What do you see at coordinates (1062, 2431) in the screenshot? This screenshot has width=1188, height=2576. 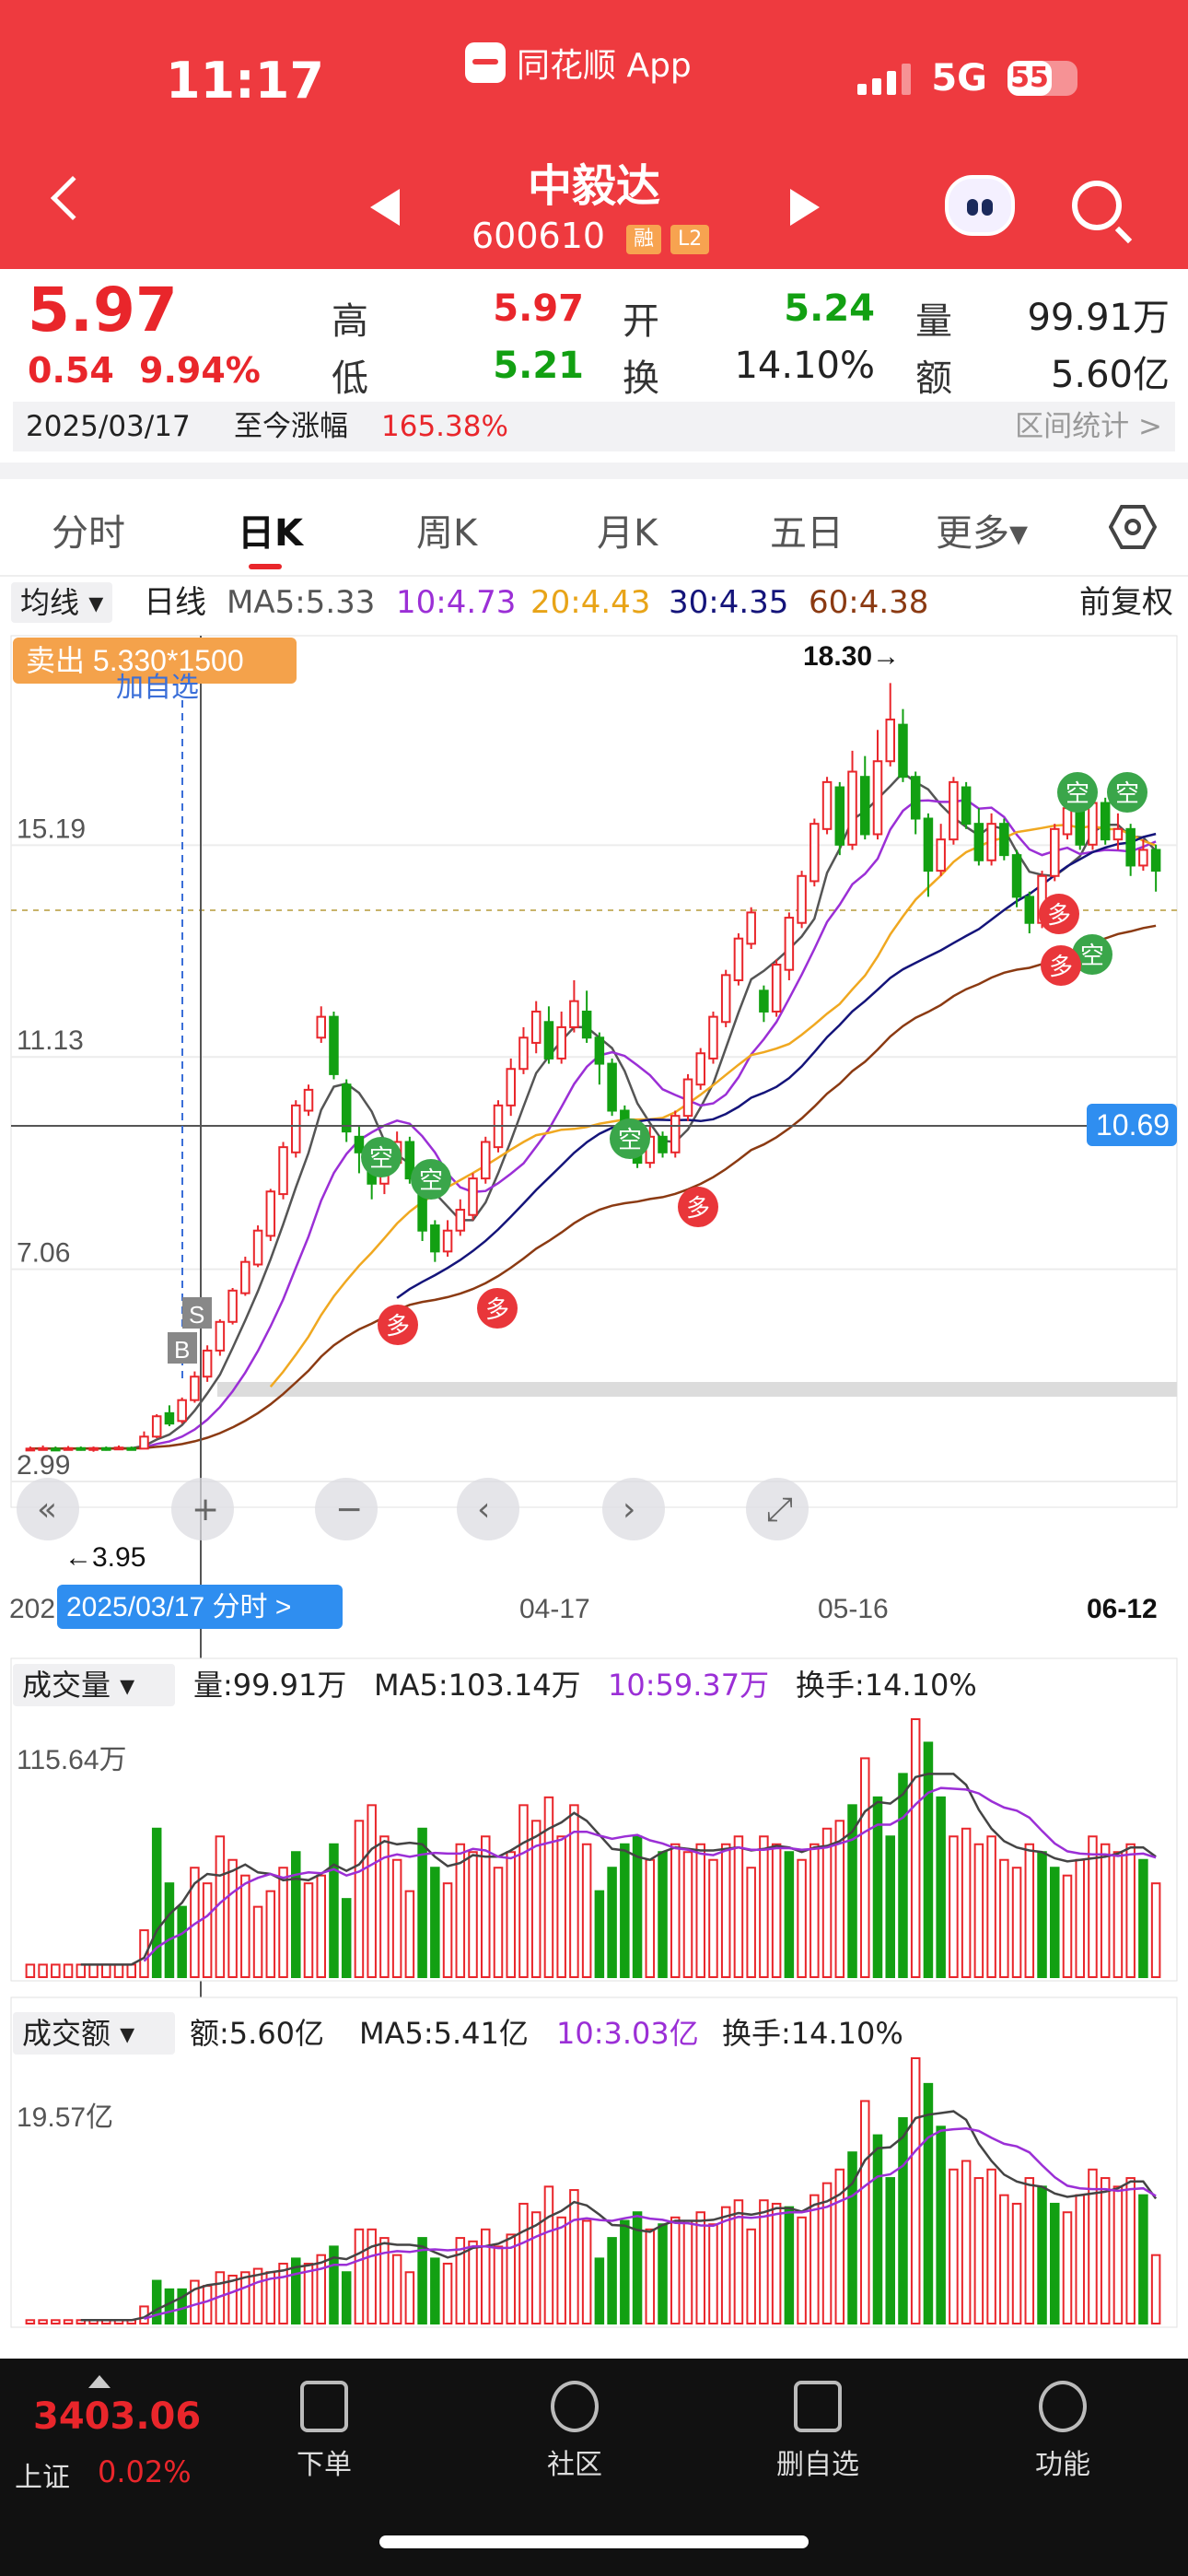 I see `nav-functions: 功能` at bounding box center [1062, 2431].